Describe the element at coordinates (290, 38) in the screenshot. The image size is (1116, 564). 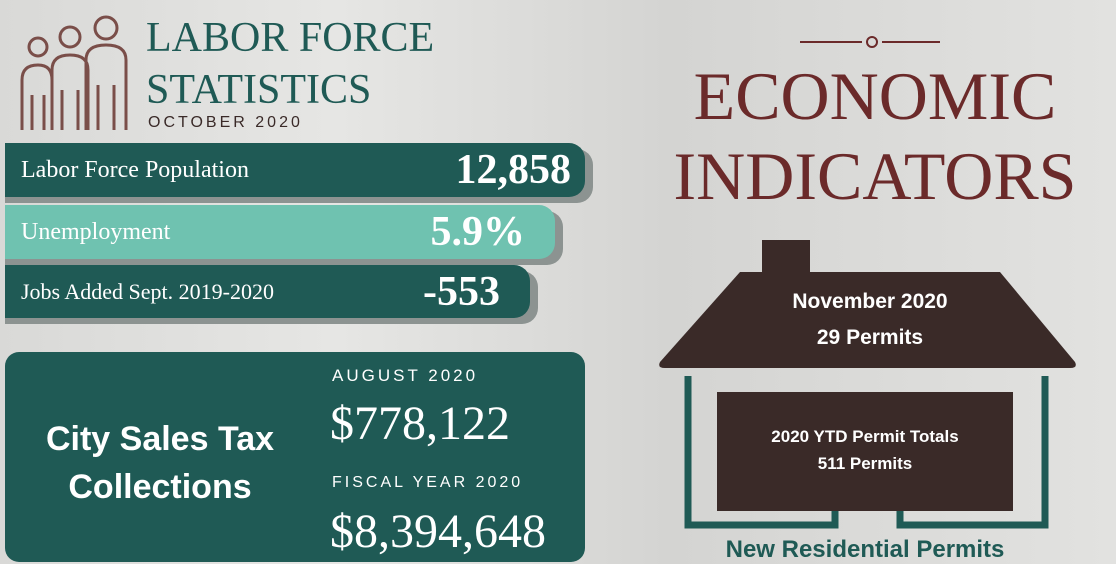
I see `title: LABOR FORCE` at that location.